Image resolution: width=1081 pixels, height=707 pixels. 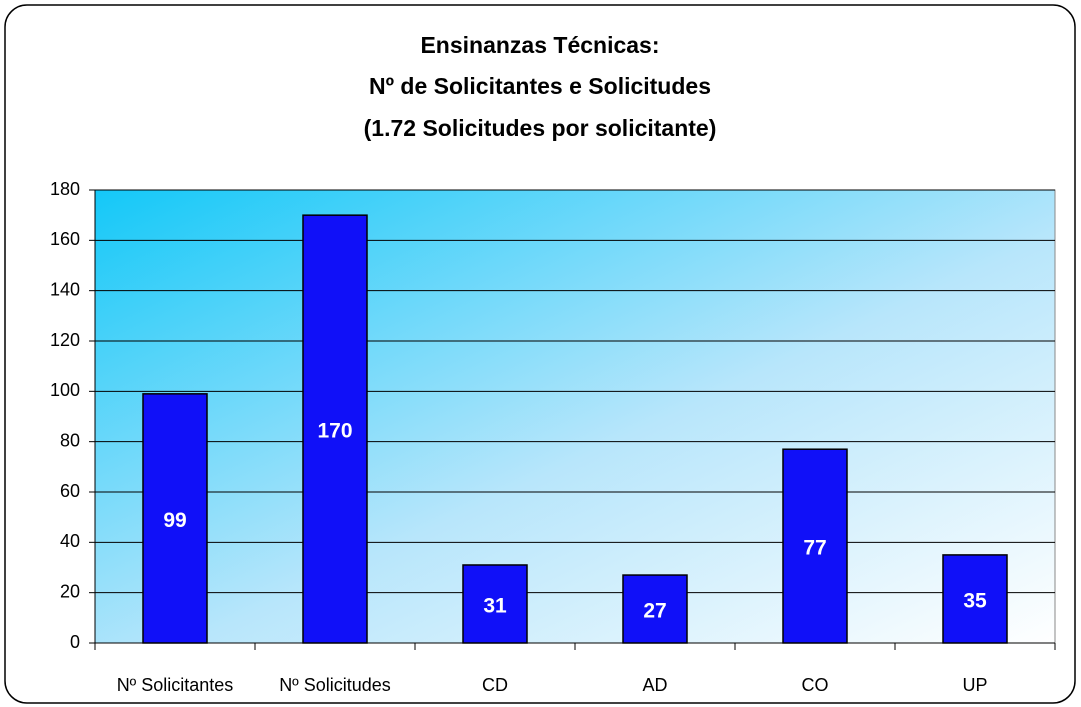 What do you see at coordinates (540, 128) in the screenshot?
I see `chart-title: (1.72 Solicitudes por solicitante)` at bounding box center [540, 128].